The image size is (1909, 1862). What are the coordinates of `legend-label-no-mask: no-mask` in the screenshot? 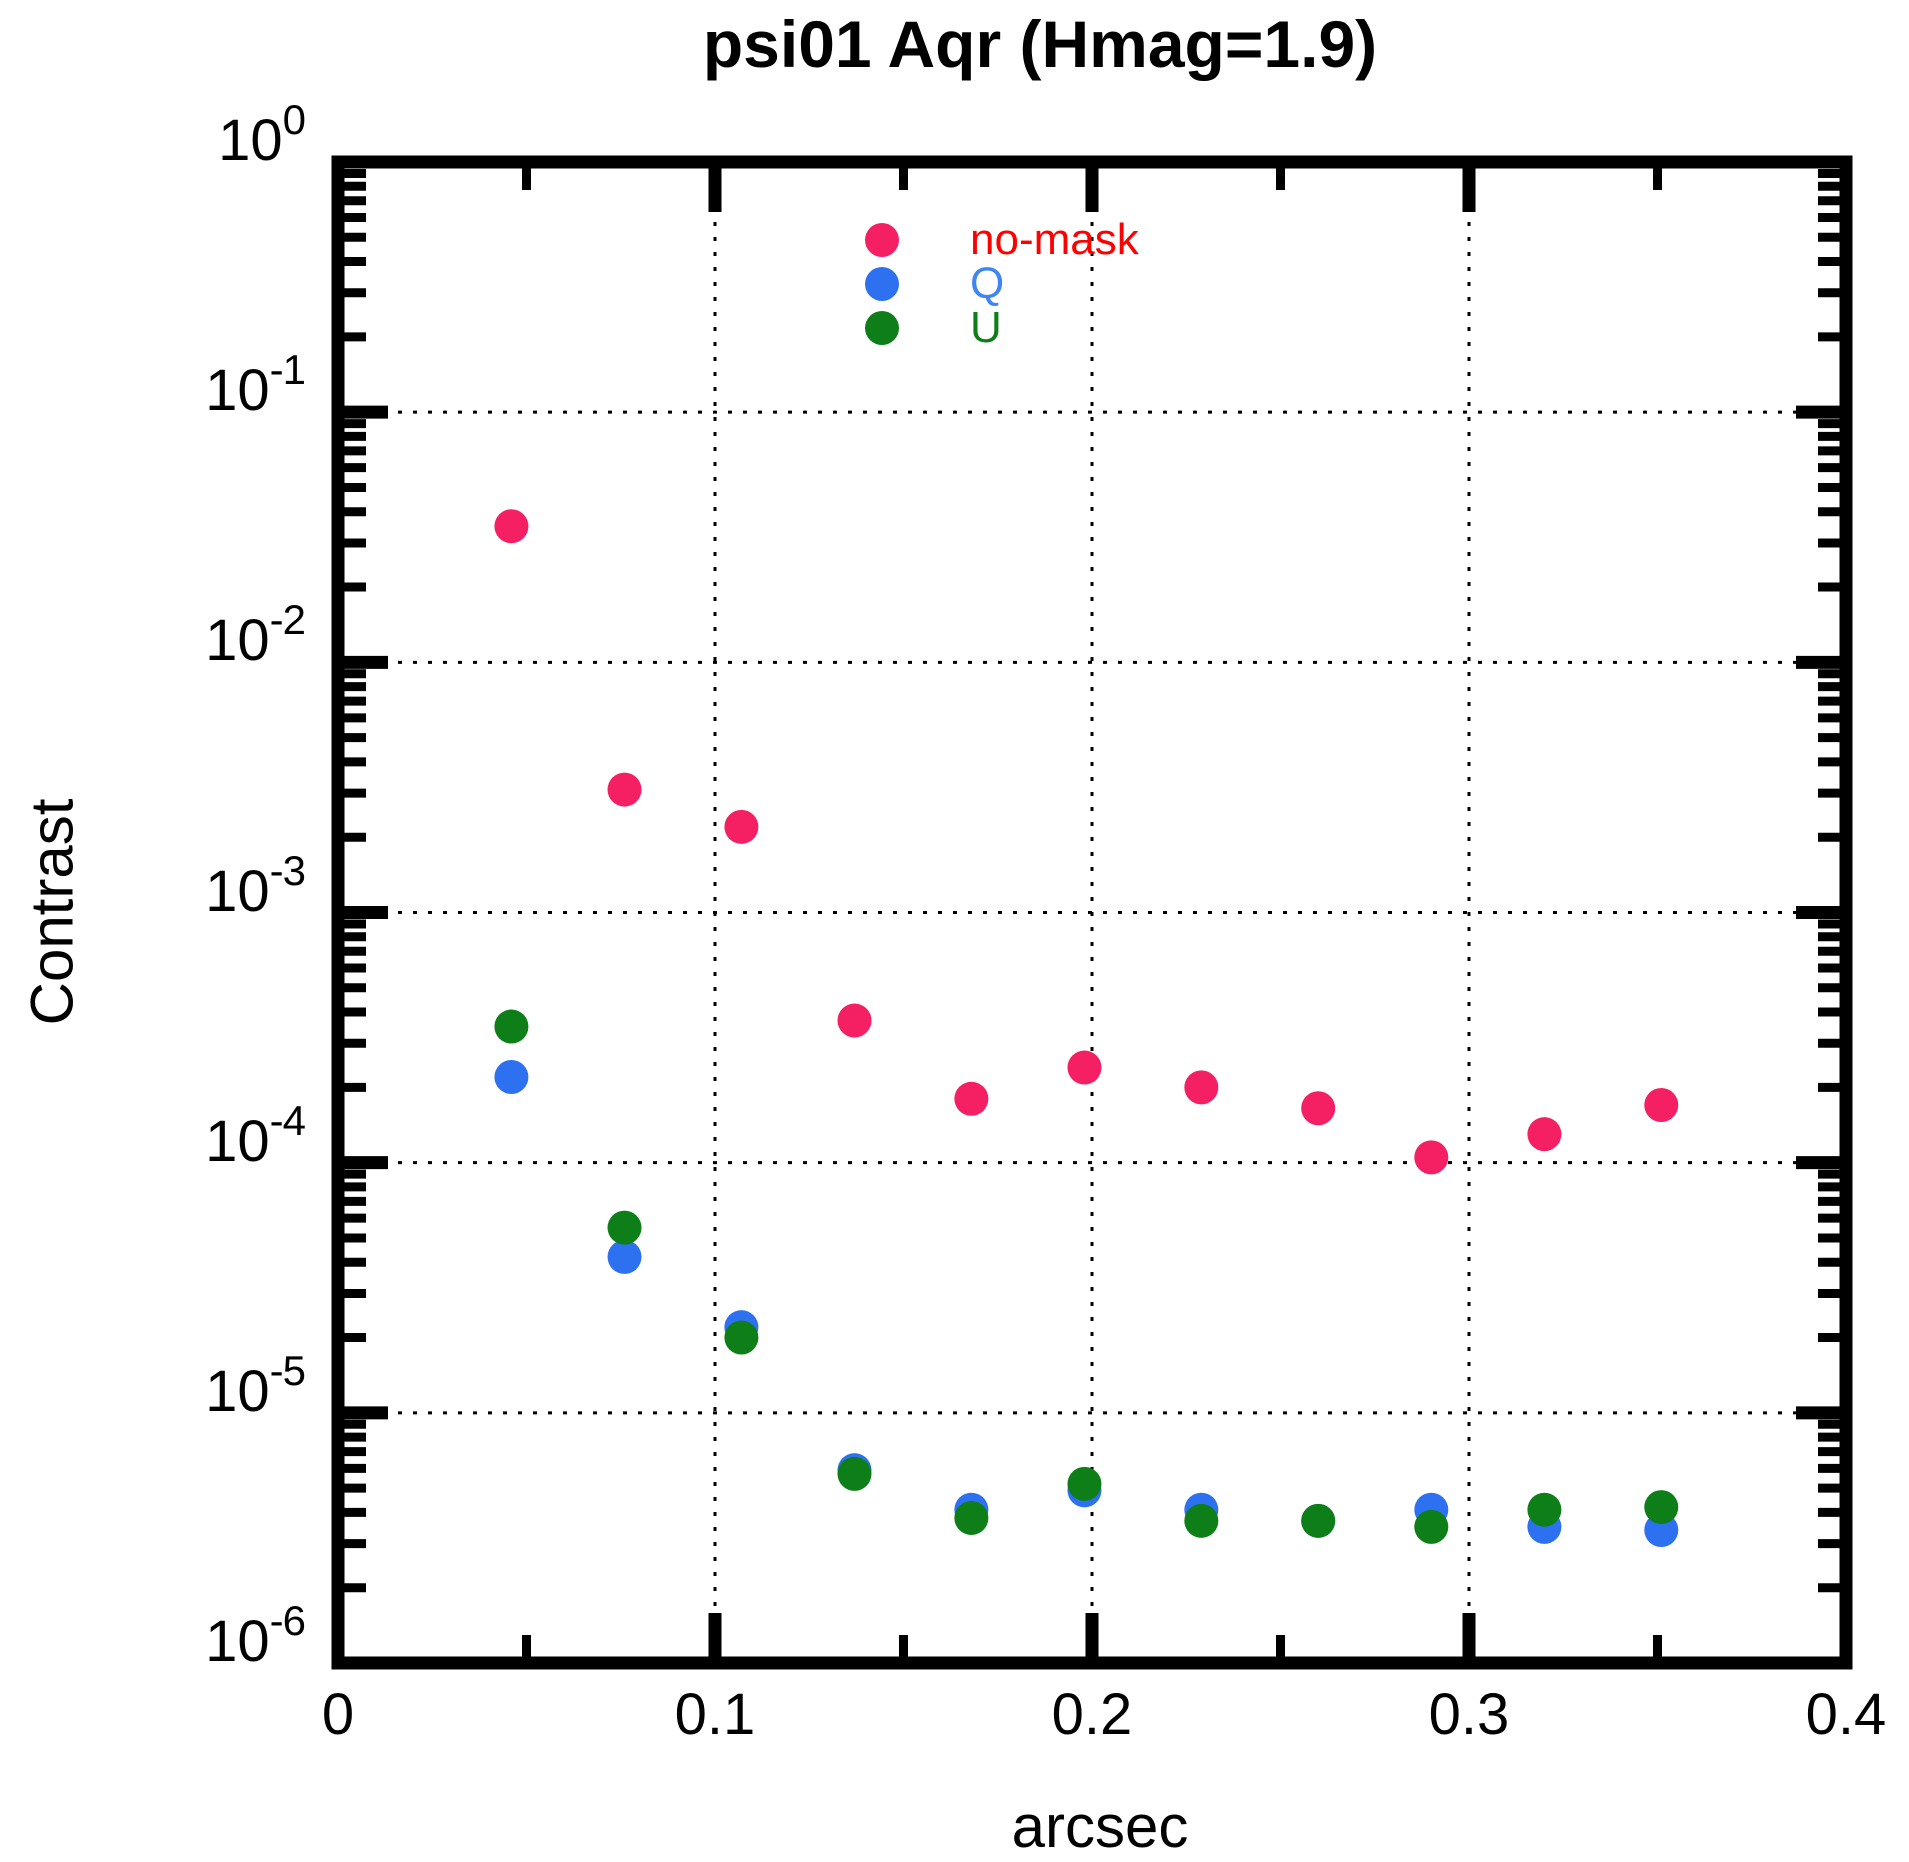 It's located at (1054, 239).